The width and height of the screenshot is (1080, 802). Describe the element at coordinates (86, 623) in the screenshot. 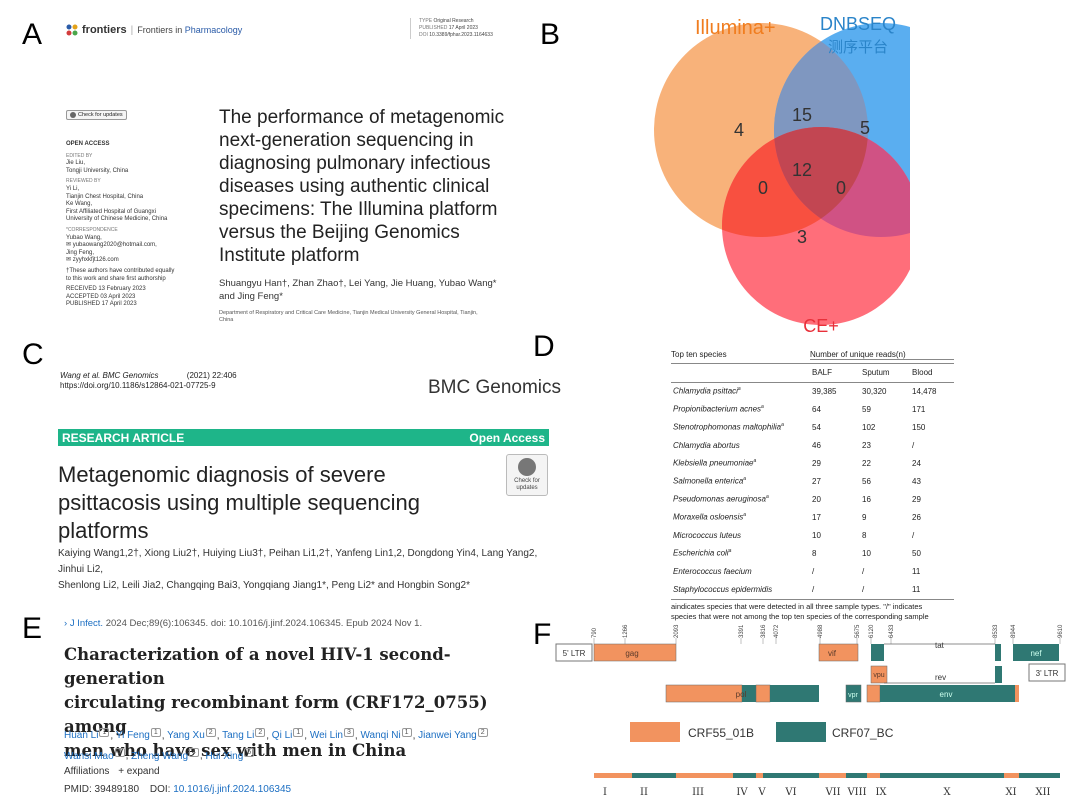

I see `journal-link: J Infect.` at that location.